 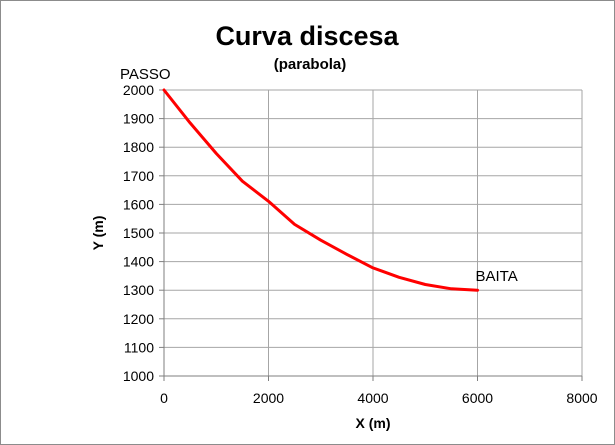 What do you see at coordinates (138, 90) in the screenshot?
I see `y-tick-label: 2000` at bounding box center [138, 90].